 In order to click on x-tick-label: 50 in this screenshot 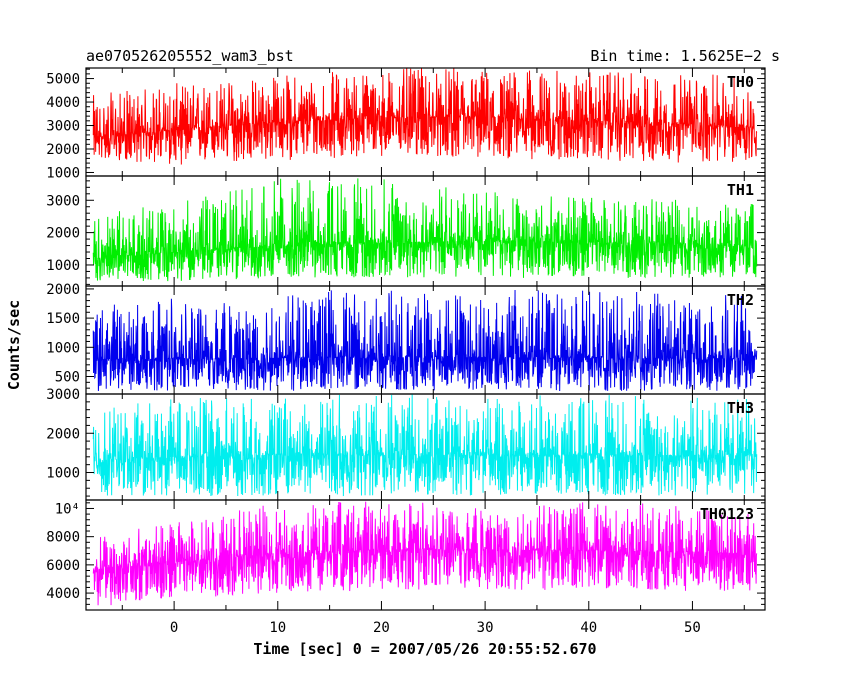, I will do `click(692, 628)`.